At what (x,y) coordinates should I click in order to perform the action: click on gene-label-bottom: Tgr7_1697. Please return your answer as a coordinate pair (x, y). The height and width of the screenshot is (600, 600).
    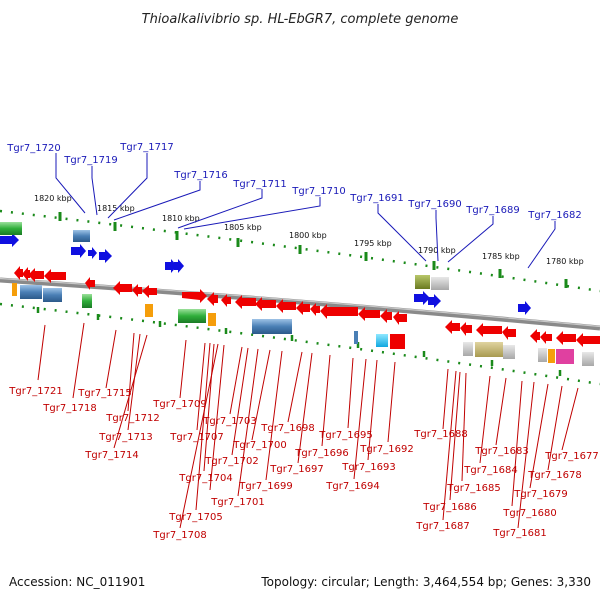
    Looking at the image, I should click on (296, 469).